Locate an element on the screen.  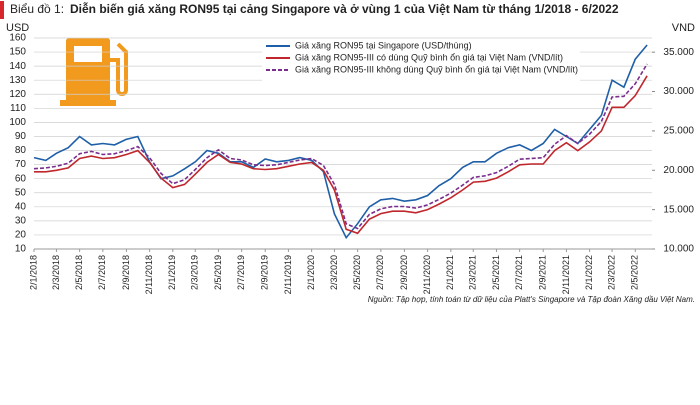
x-tick-label: 2/7/2018 is located at coordinates (102, 272).